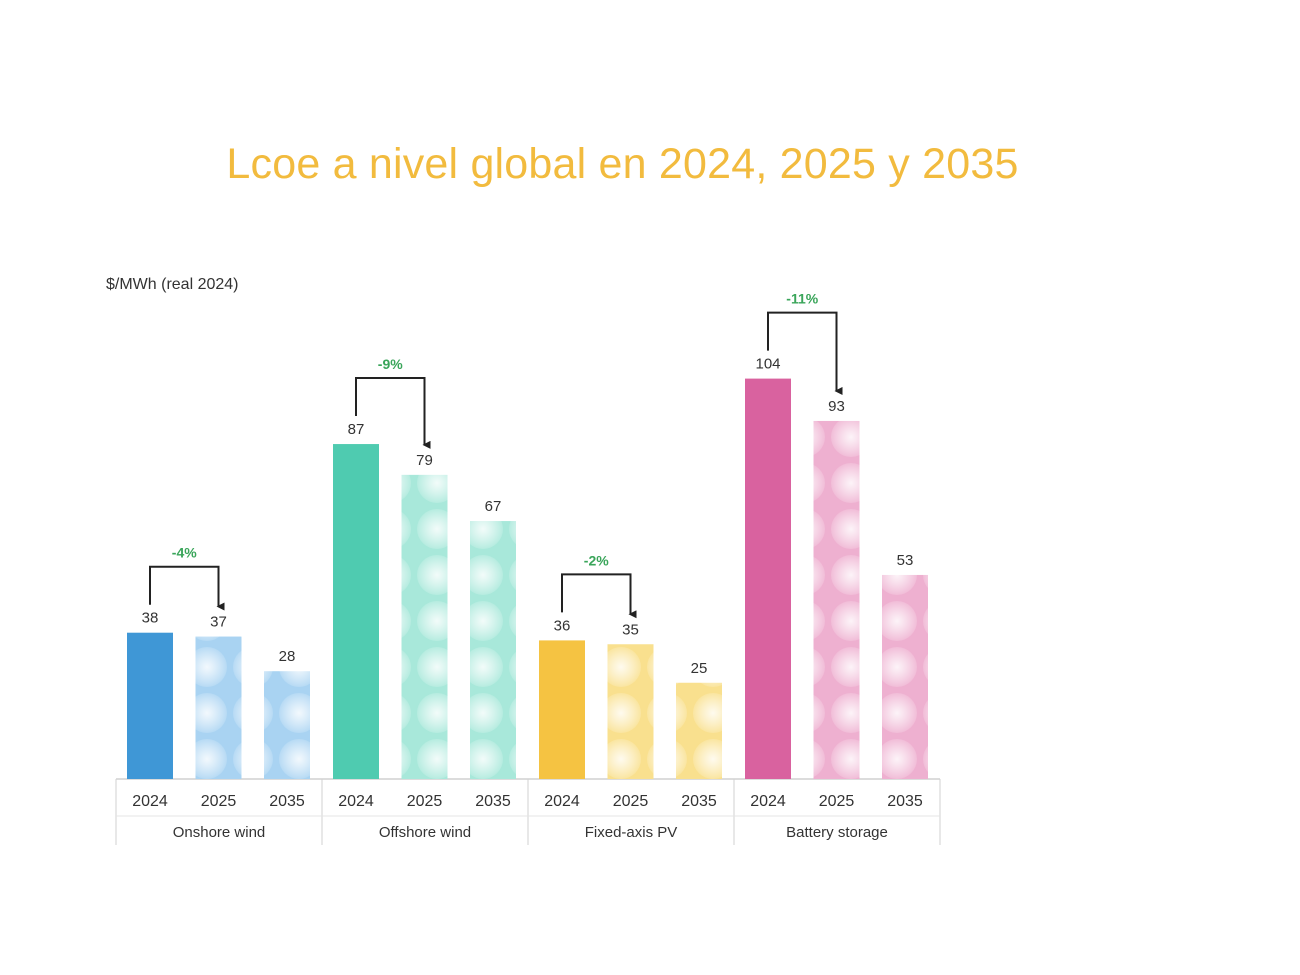  I want to click on change-percent-label: -11%, so click(802, 299).